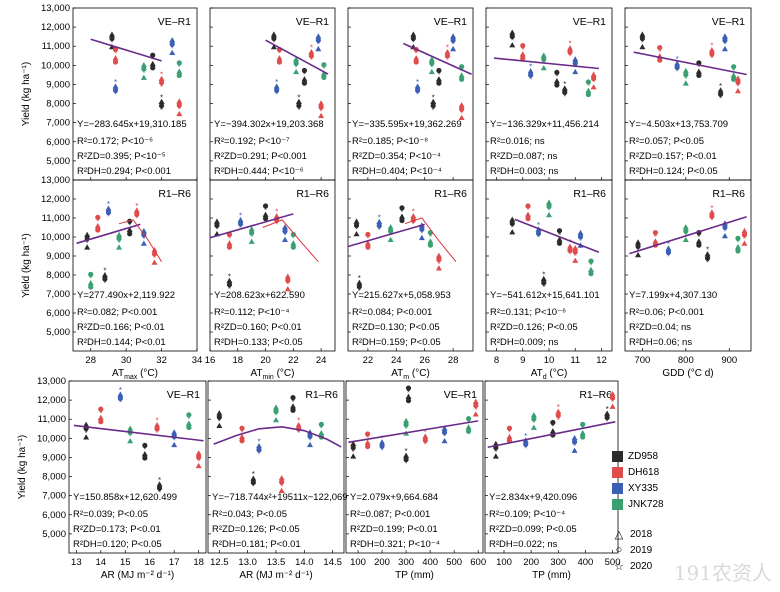 This screenshot has width=780, height=592. I want to click on stat-line: R²=0.016; ns, so click(517, 141).